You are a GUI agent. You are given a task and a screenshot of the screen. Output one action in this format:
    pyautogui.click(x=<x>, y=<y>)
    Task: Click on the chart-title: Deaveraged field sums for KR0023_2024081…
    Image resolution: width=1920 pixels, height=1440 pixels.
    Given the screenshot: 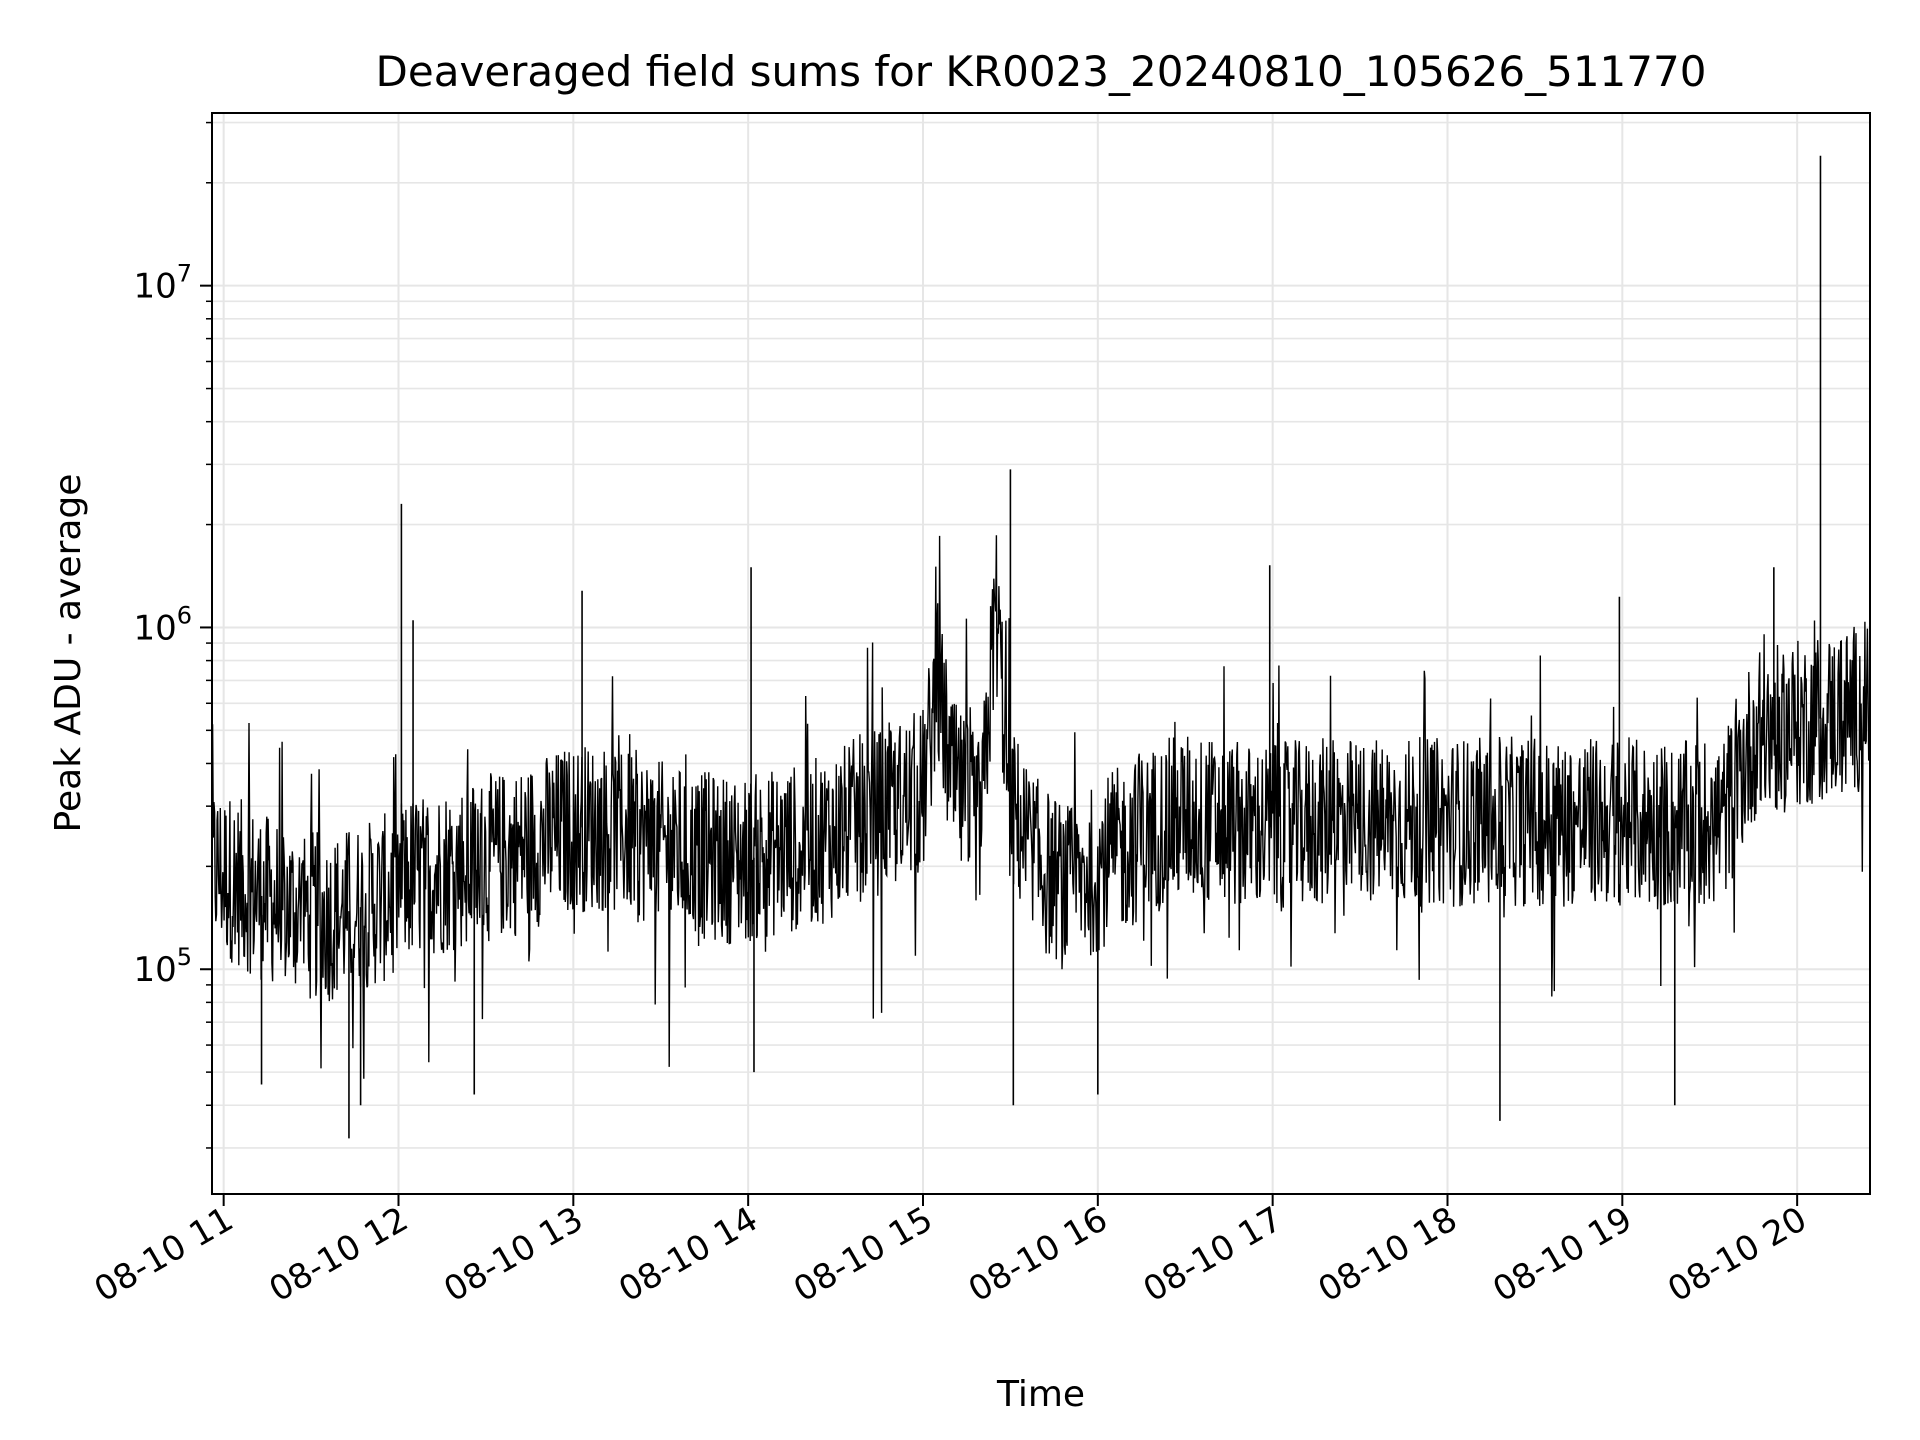 What is the action you would take?
    pyautogui.click(x=1041, y=71)
    